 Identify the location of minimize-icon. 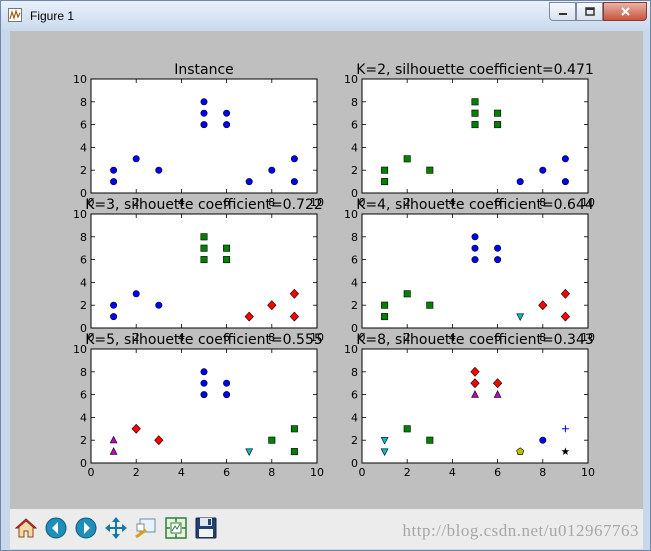
(562, 13).